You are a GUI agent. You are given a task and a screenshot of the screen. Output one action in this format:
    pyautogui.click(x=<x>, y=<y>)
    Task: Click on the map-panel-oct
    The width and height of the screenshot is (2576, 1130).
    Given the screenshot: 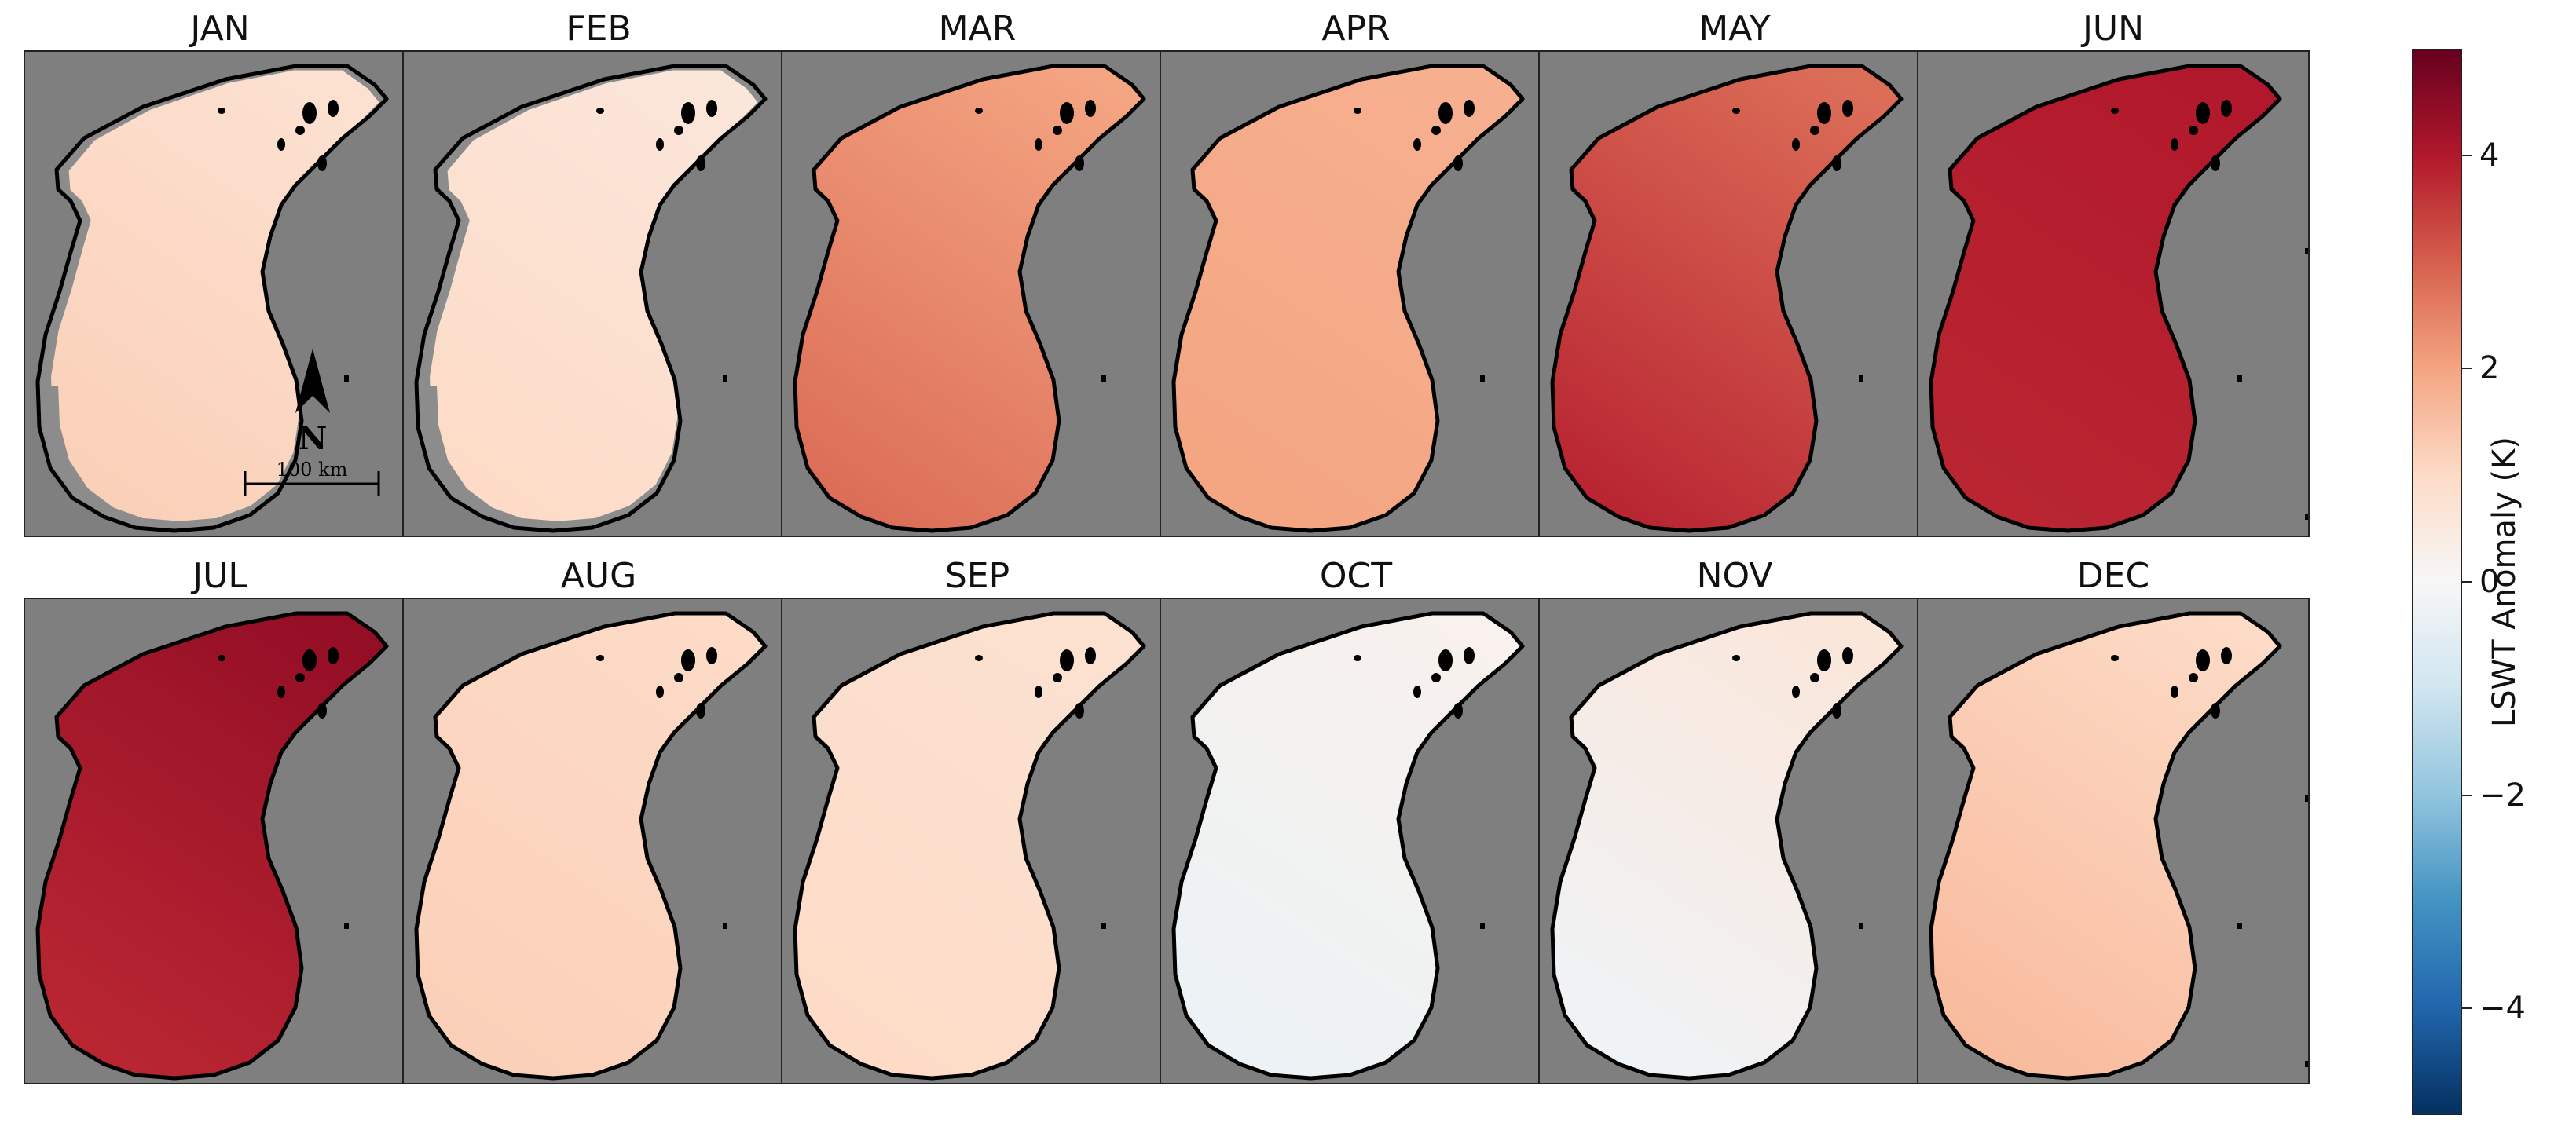 What is the action you would take?
    pyautogui.click(x=1356, y=841)
    